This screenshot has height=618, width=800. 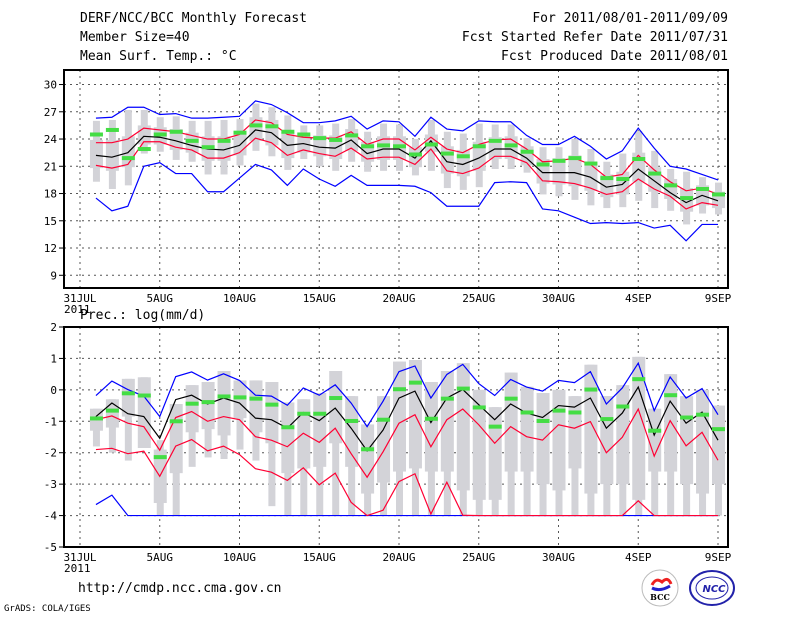 What do you see at coordinates (51, 139) in the screenshot?
I see `y-tick-label: 24` at bounding box center [51, 139].